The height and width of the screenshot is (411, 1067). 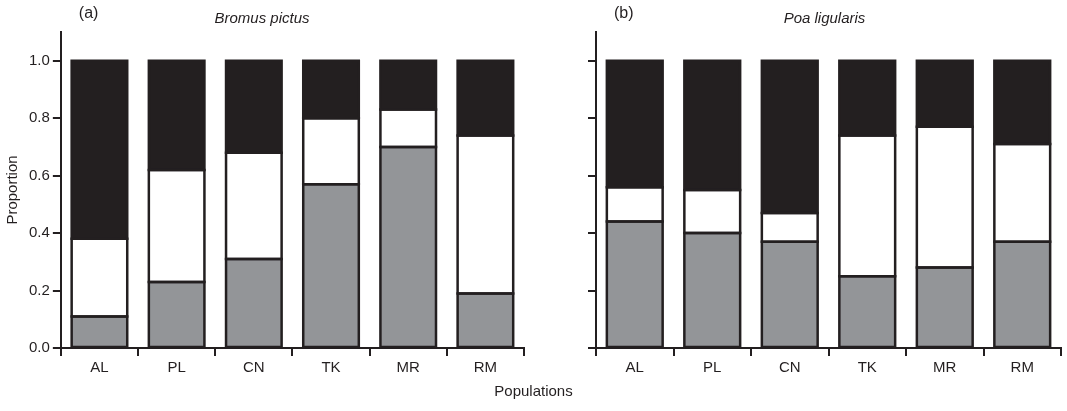 I want to click on chart-title: Bromus pictus, so click(x=262, y=18).